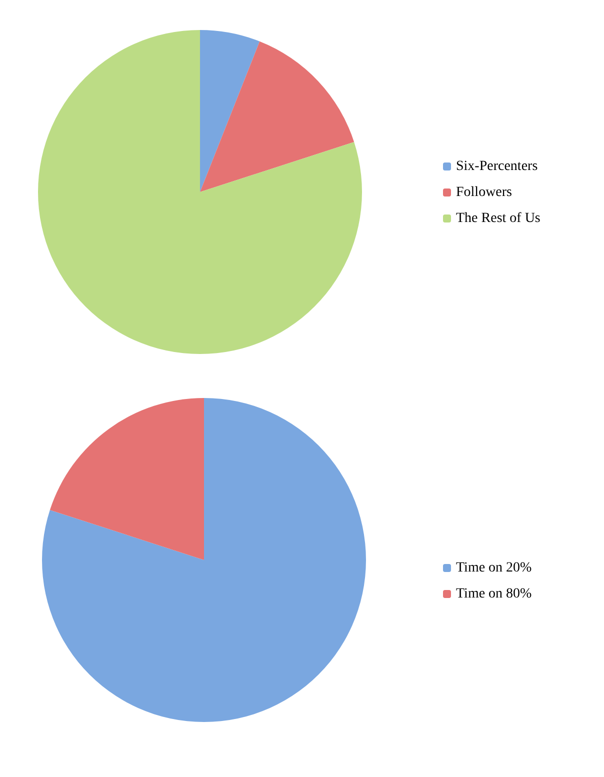 This screenshot has height=777, width=604. I want to click on legend-label: Six-Percenters, so click(497, 166).